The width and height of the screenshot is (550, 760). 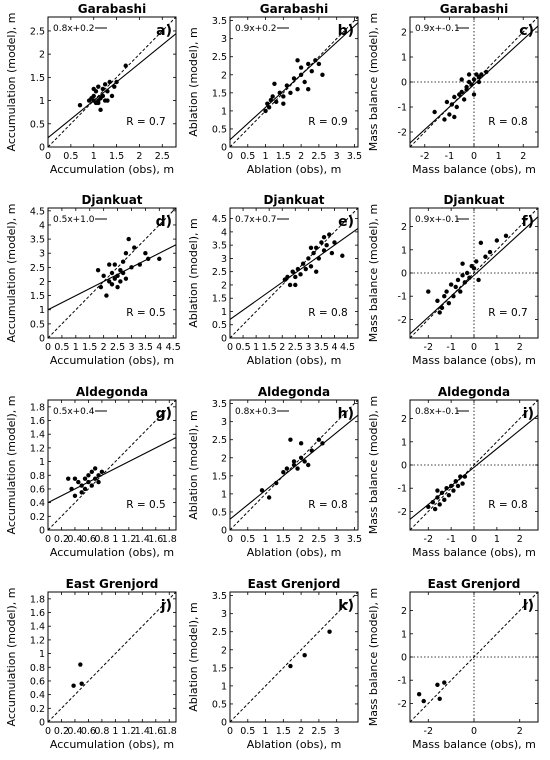 I want to click on panel-letter: k), so click(x=346, y=606).